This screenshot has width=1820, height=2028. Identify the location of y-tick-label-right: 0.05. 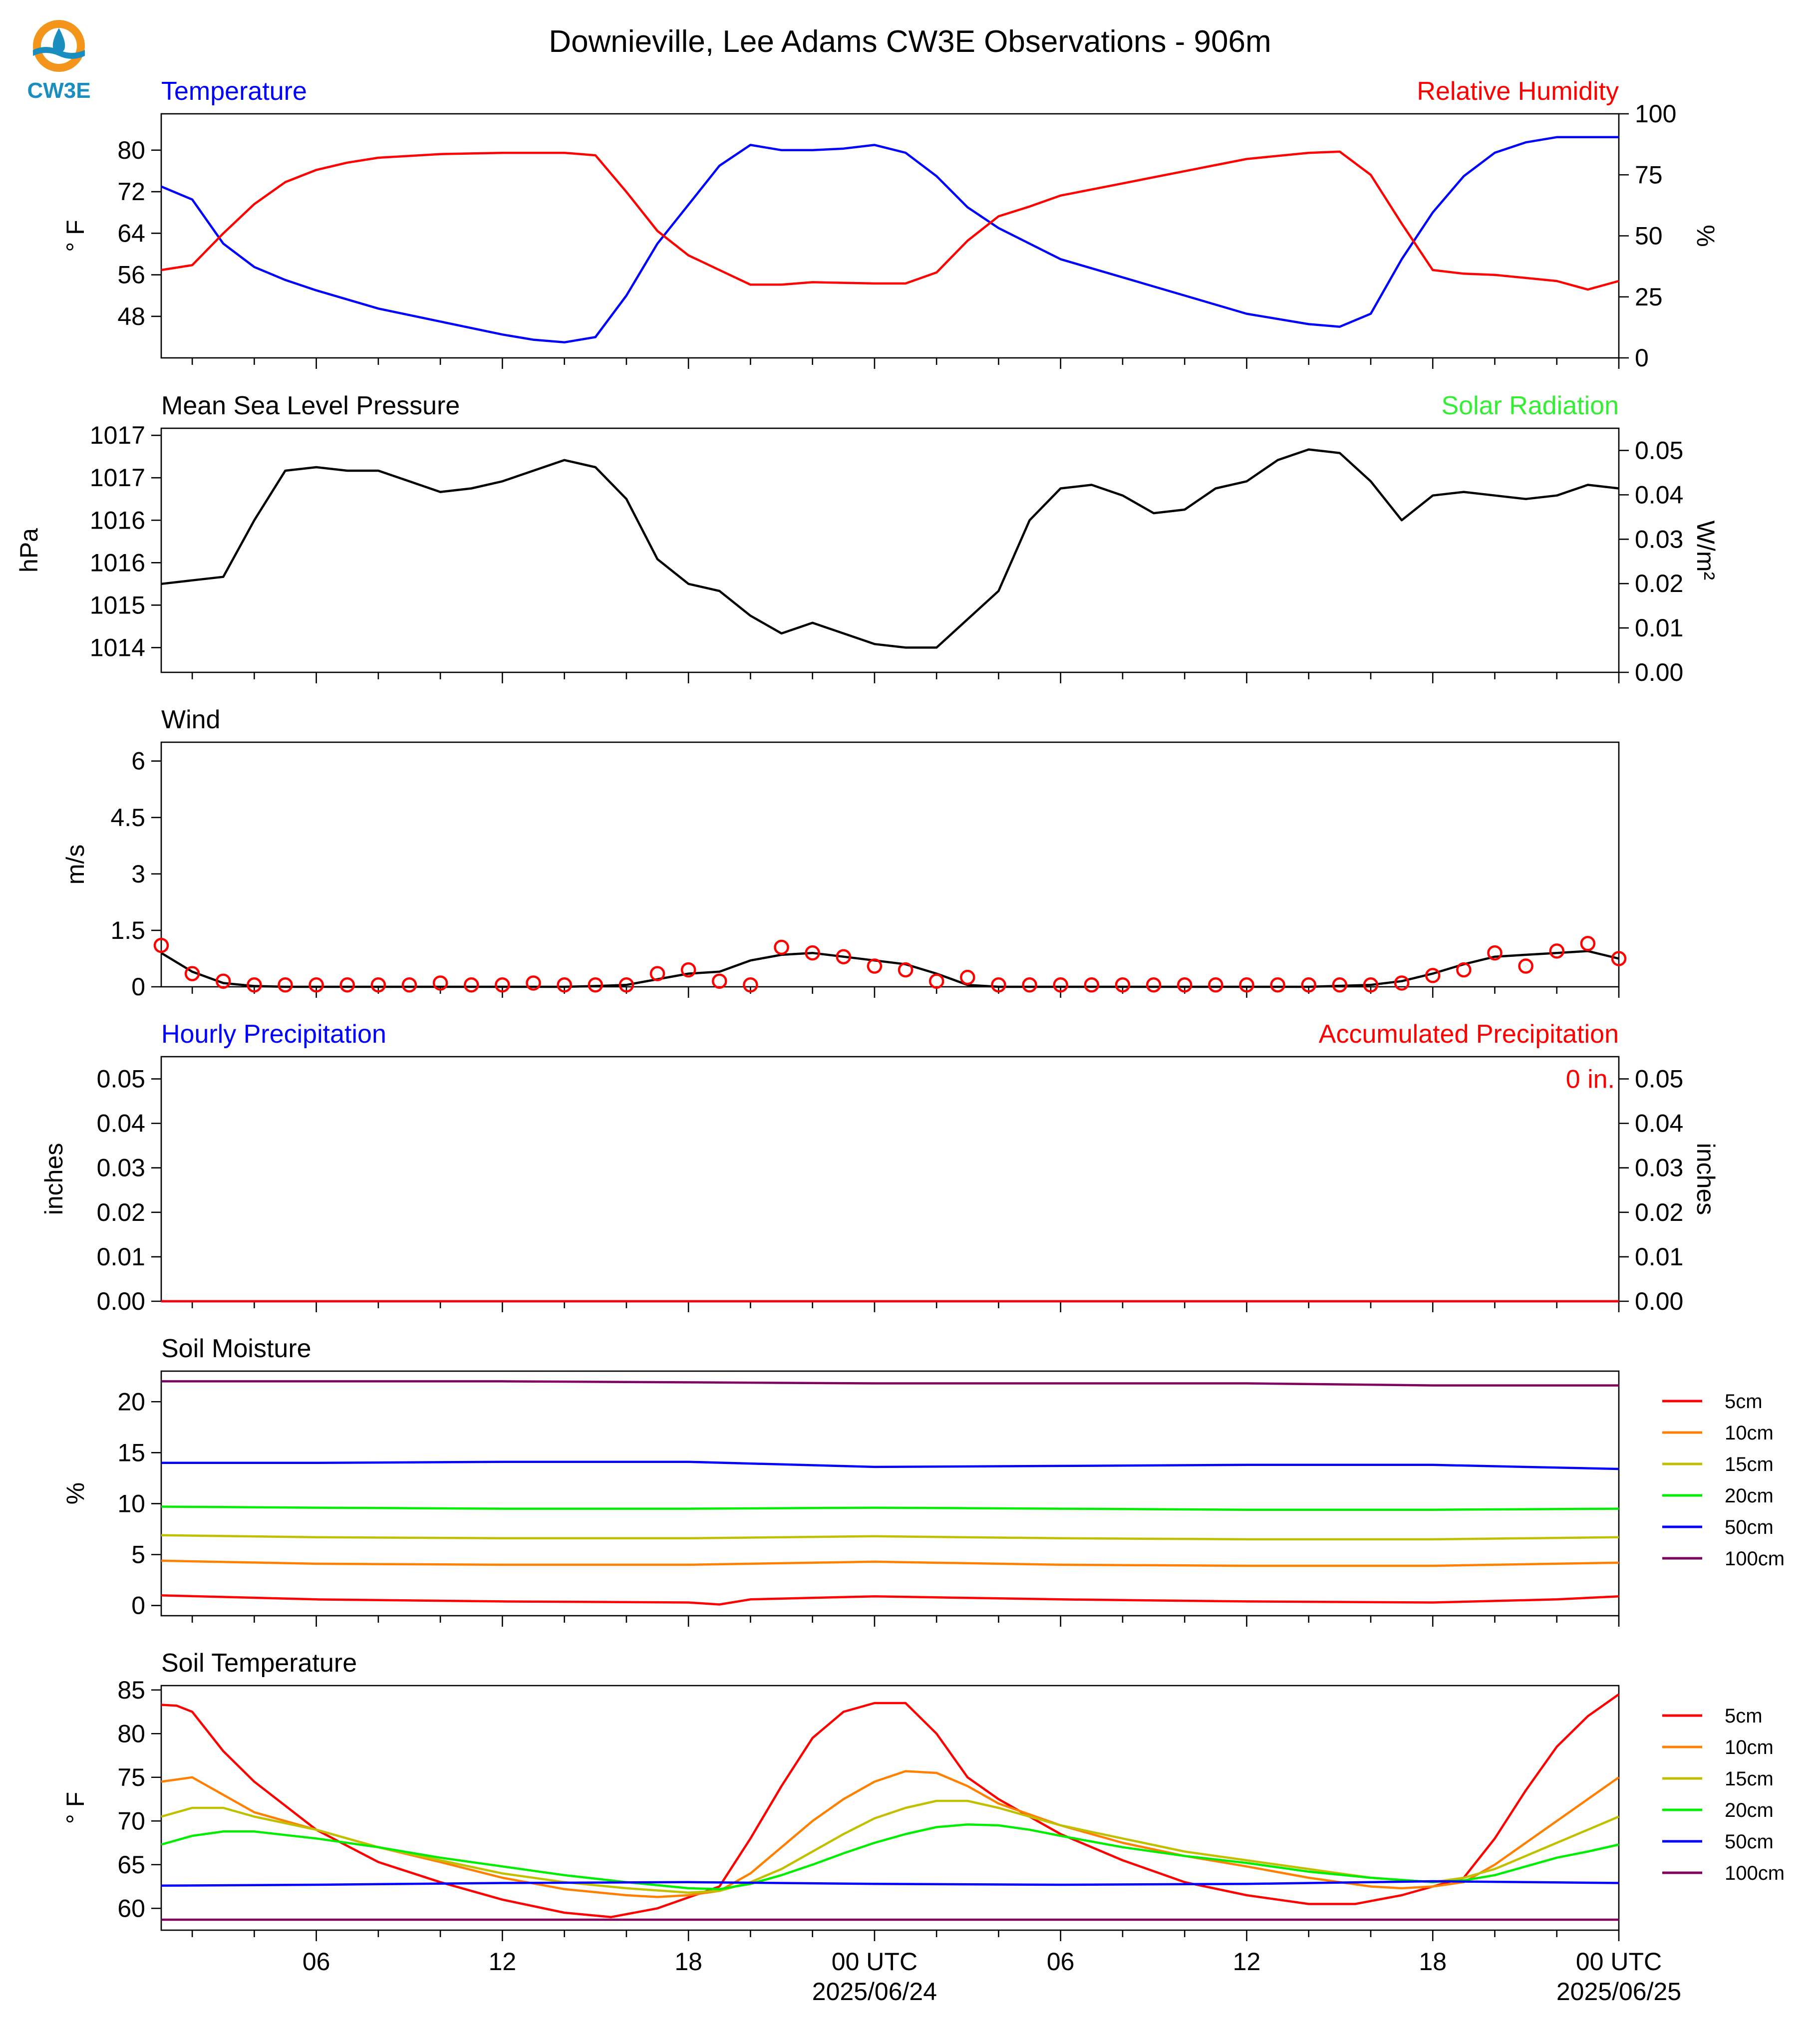
(1659, 1079).